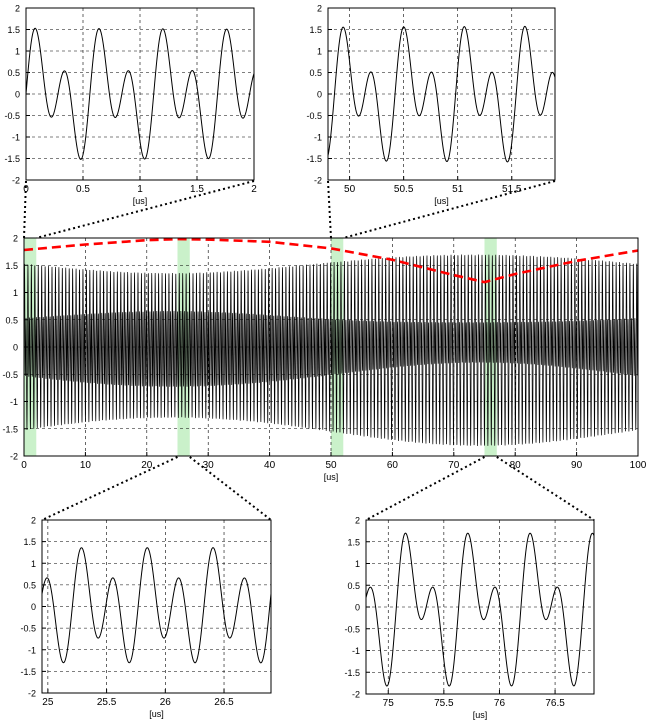  What do you see at coordinates (83, 189) in the screenshot?
I see `x-tick-label: 0.5` at bounding box center [83, 189].